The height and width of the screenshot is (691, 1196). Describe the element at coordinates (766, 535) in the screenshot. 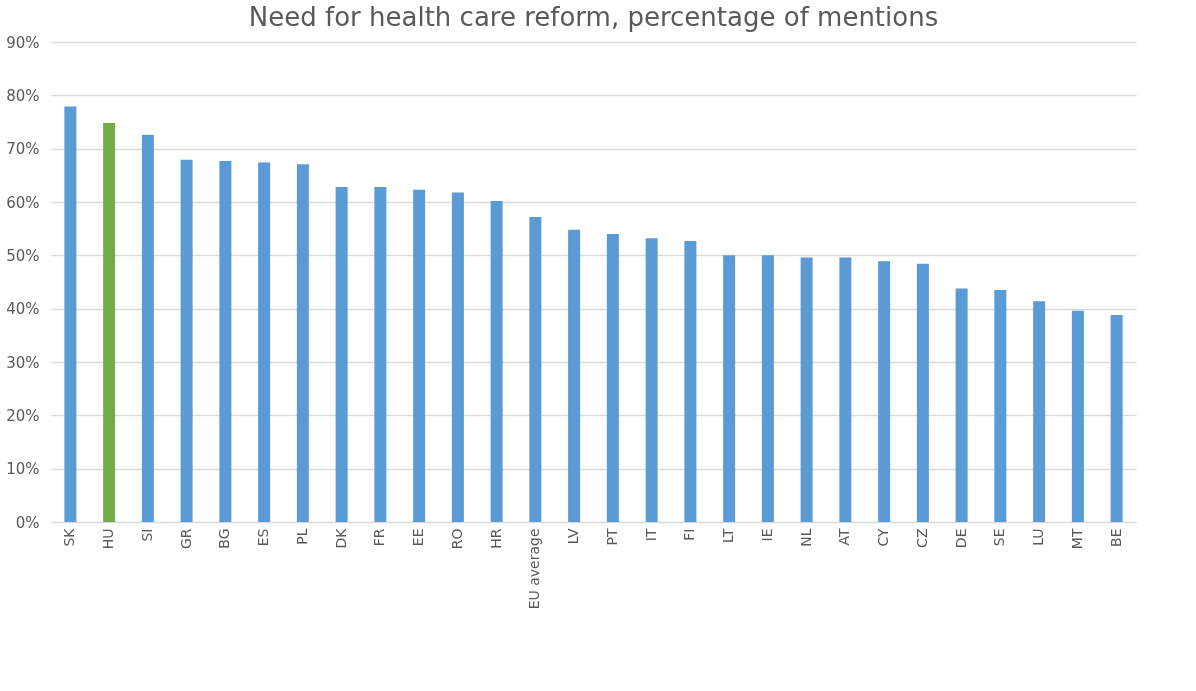

I see `x-tick-label: IE` at that location.